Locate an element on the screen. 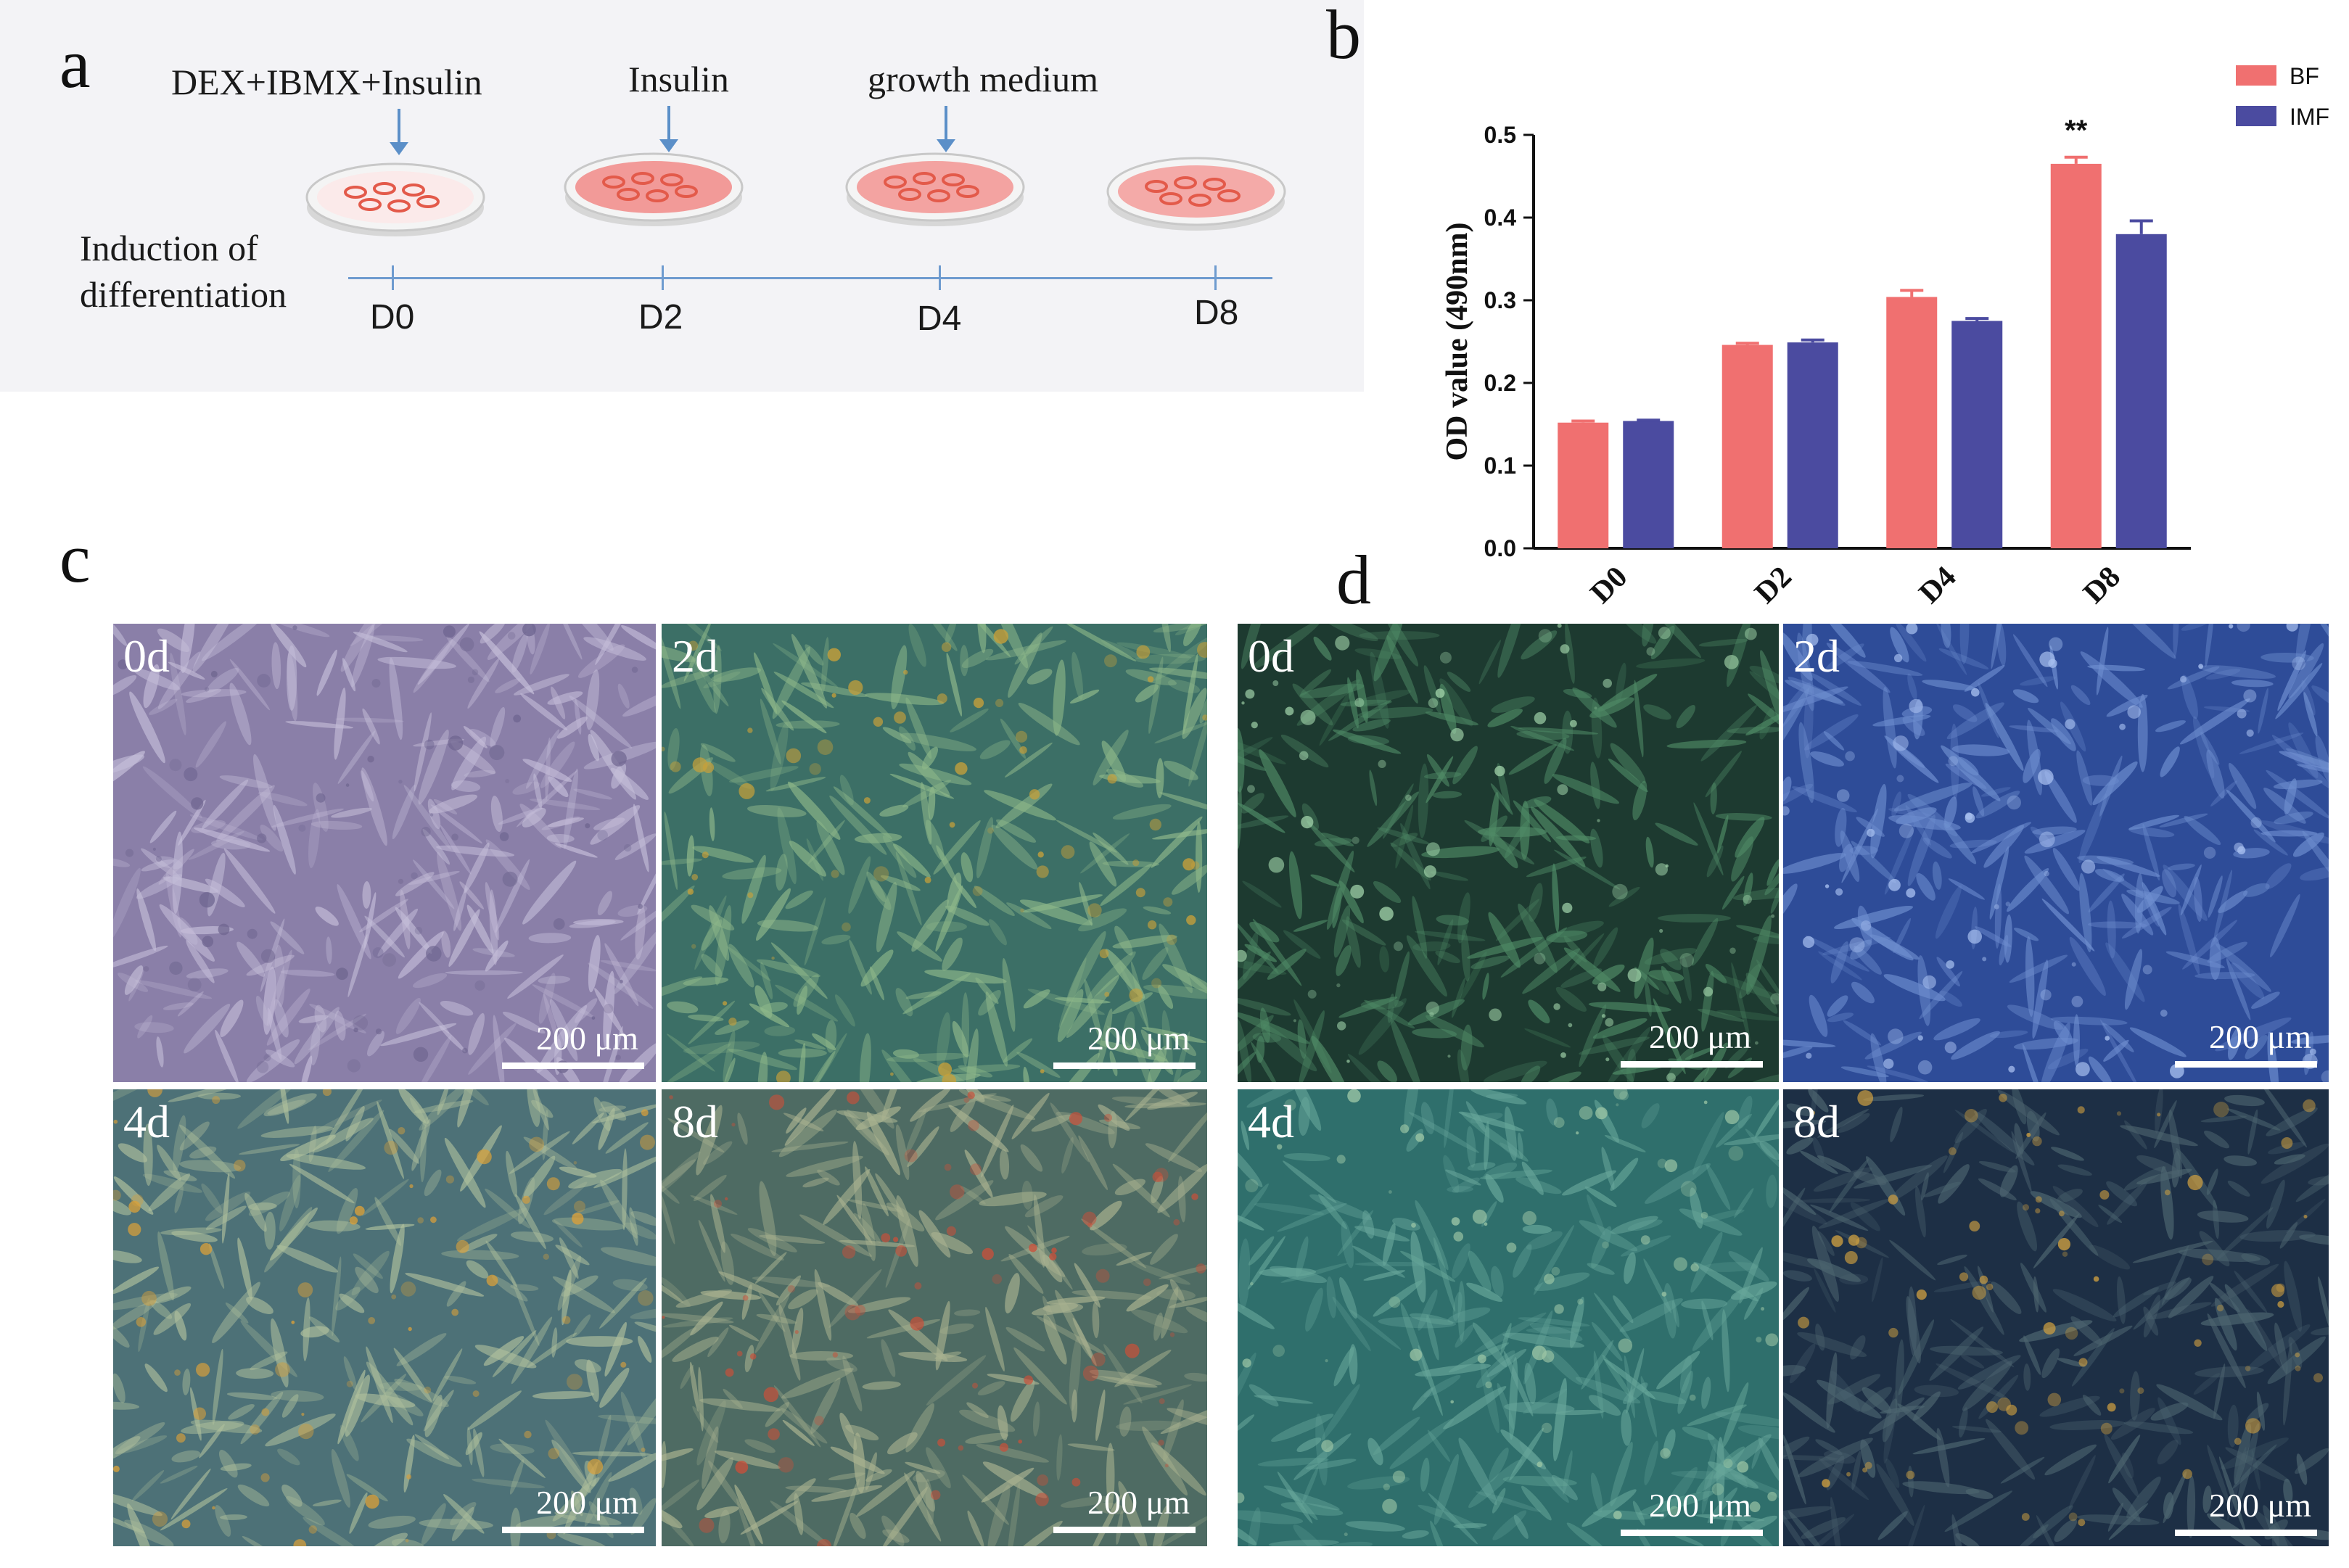 The image size is (2349, 1568). panel-c-letter: c is located at coordinates (75, 558).